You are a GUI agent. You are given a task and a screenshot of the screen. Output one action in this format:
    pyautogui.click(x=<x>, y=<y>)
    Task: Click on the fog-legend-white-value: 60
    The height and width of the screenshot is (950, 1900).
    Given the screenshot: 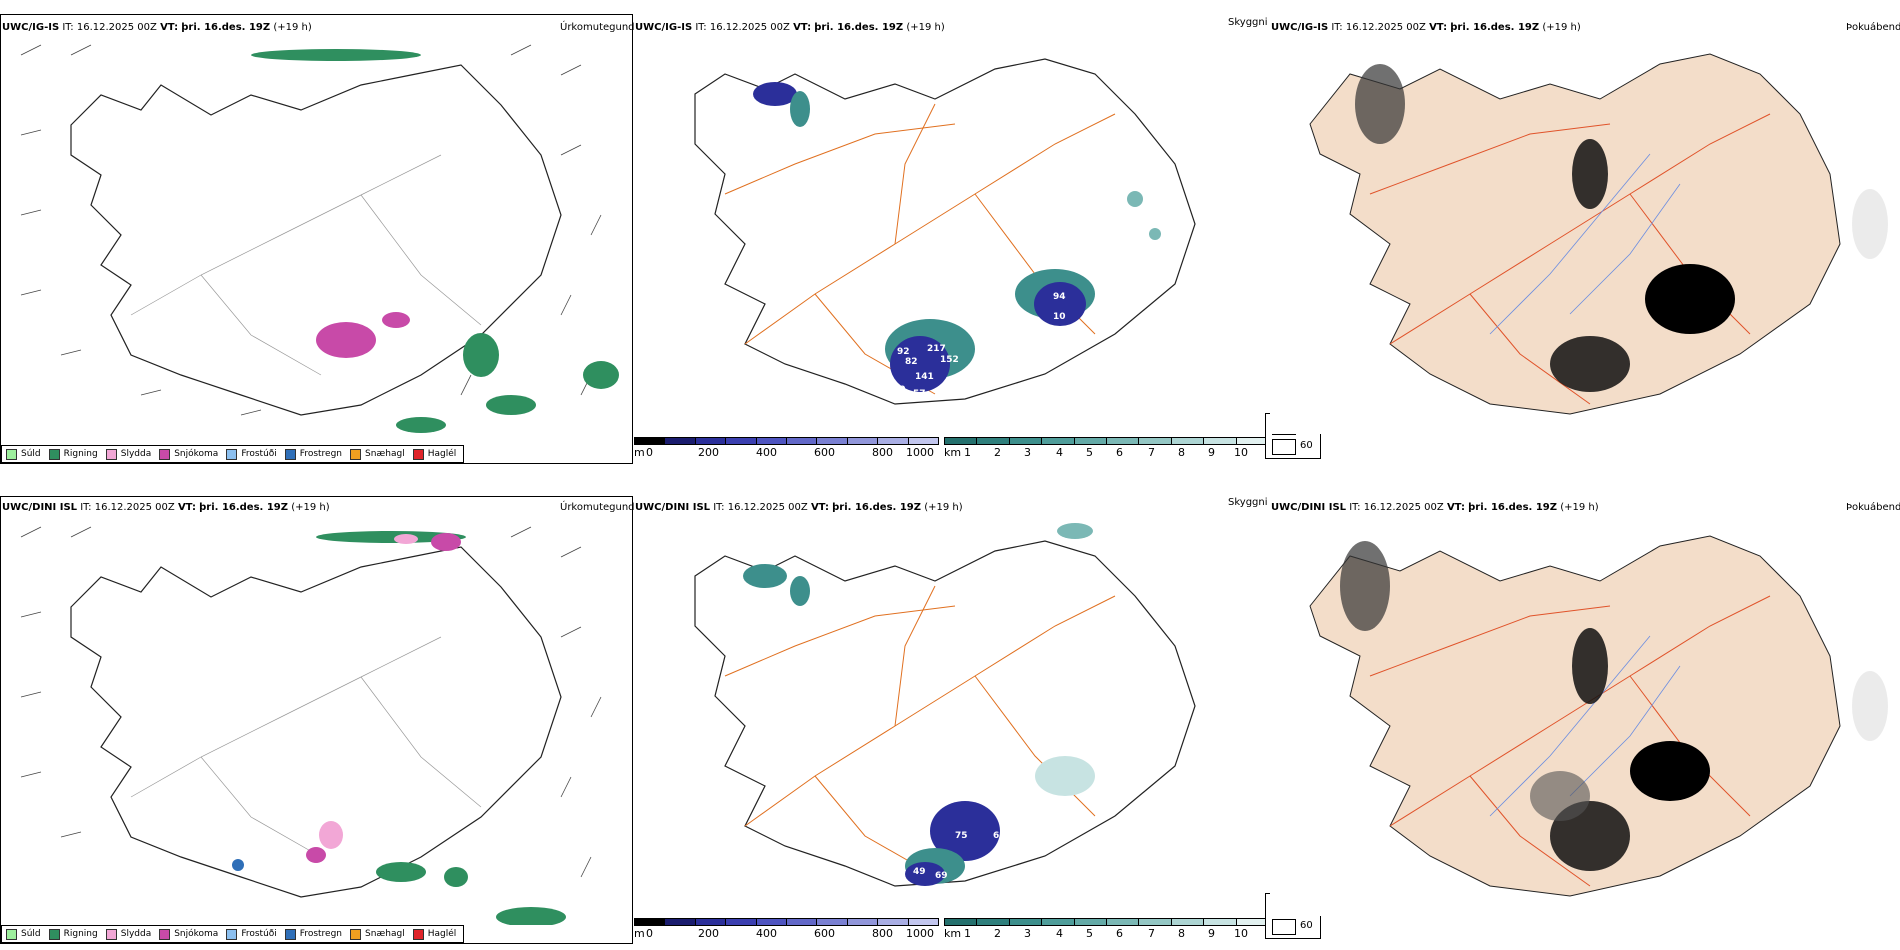 What is the action you would take?
    pyautogui.click(x=1306, y=925)
    